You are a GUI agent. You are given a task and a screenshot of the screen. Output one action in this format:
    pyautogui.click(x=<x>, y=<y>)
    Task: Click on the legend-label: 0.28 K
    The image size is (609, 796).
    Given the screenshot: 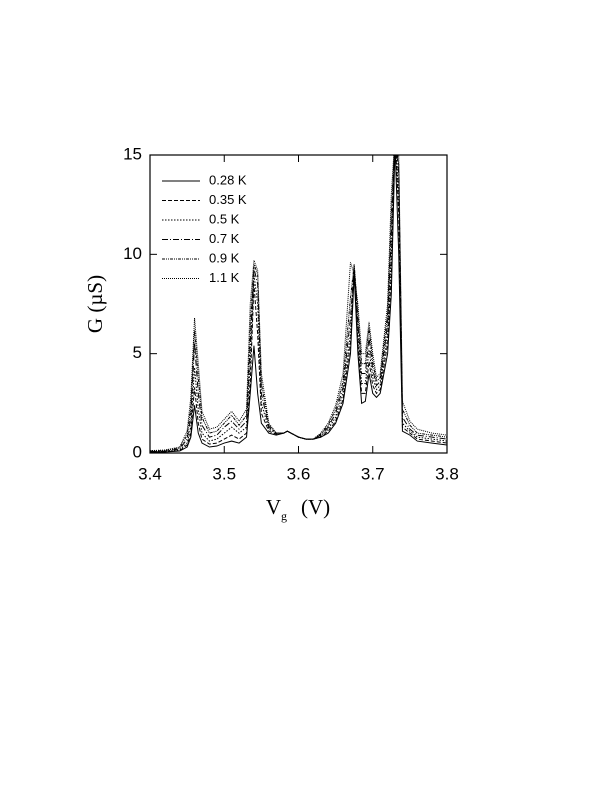 What is the action you would take?
    pyautogui.click(x=228, y=179)
    